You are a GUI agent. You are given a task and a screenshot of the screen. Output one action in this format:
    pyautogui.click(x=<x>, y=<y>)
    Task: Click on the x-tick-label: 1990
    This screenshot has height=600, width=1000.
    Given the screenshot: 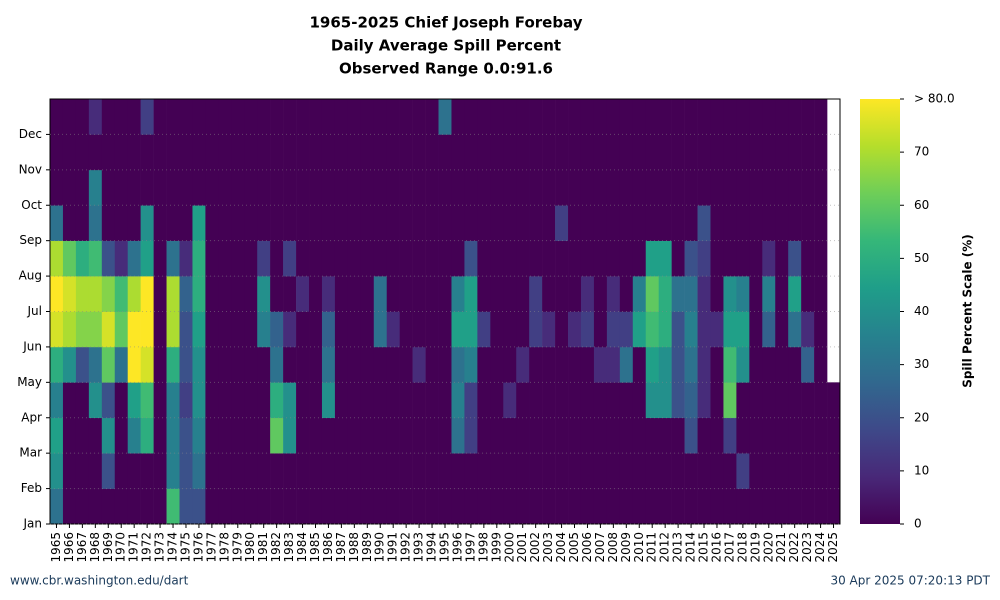 What is the action you would take?
    pyautogui.click(x=380, y=547)
    